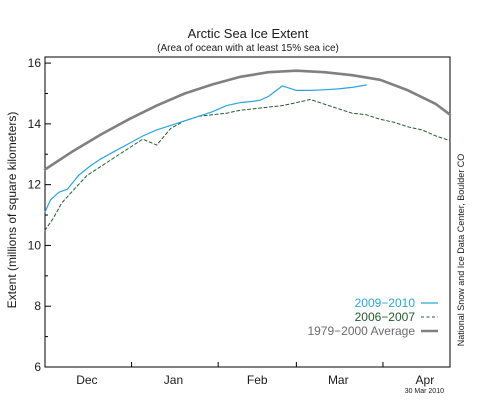  Describe the element at coordinates (39, 215) in the screenshot. I see `y-axis: 6 8 10 12 14 16` at that location.